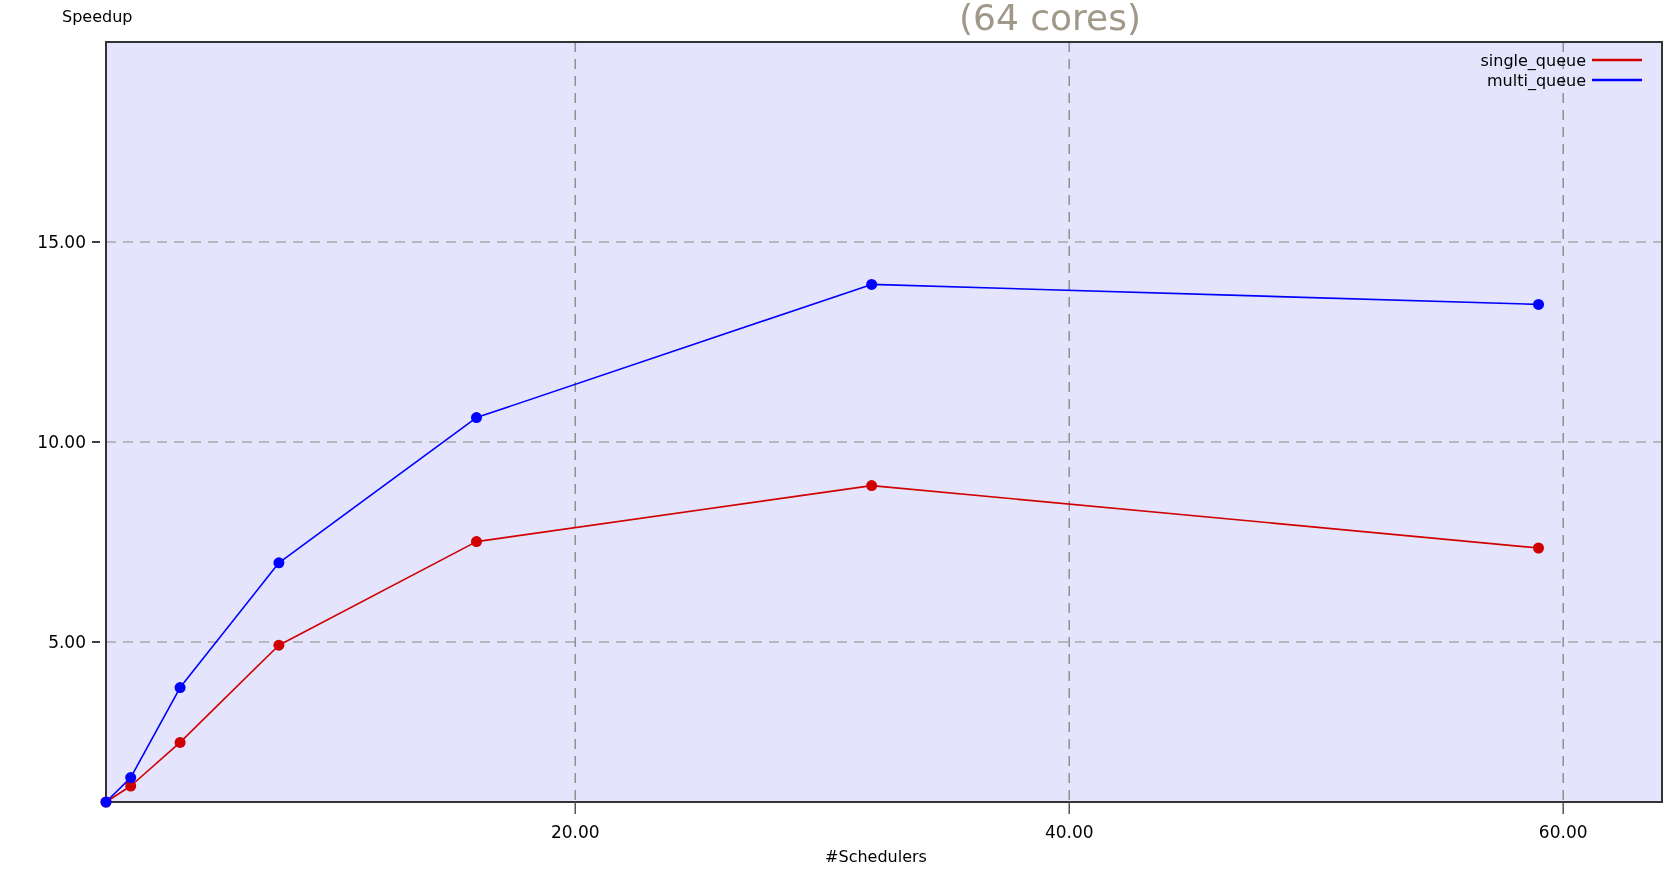 This screenshot has height=876, width=1664. I want to click on x-tick-label: 40.00, so click(1069, 832).